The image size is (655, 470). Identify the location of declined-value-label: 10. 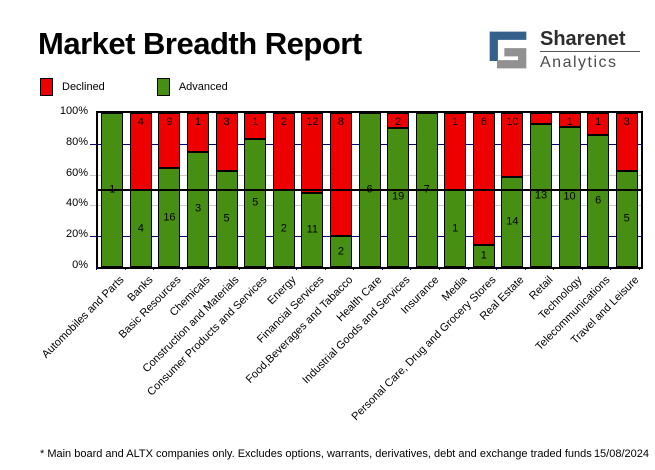
(512, 122).